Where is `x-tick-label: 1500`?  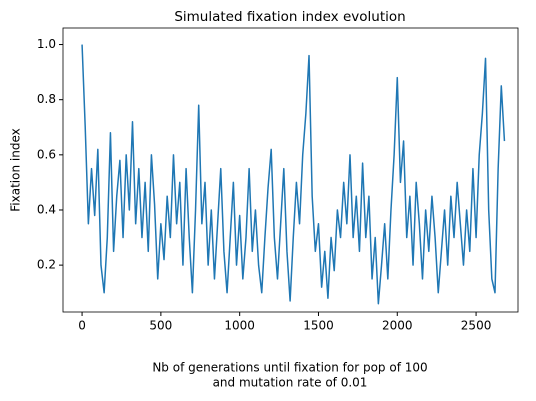 x-tick-label: 1500 is located at coordinates (318, 326).